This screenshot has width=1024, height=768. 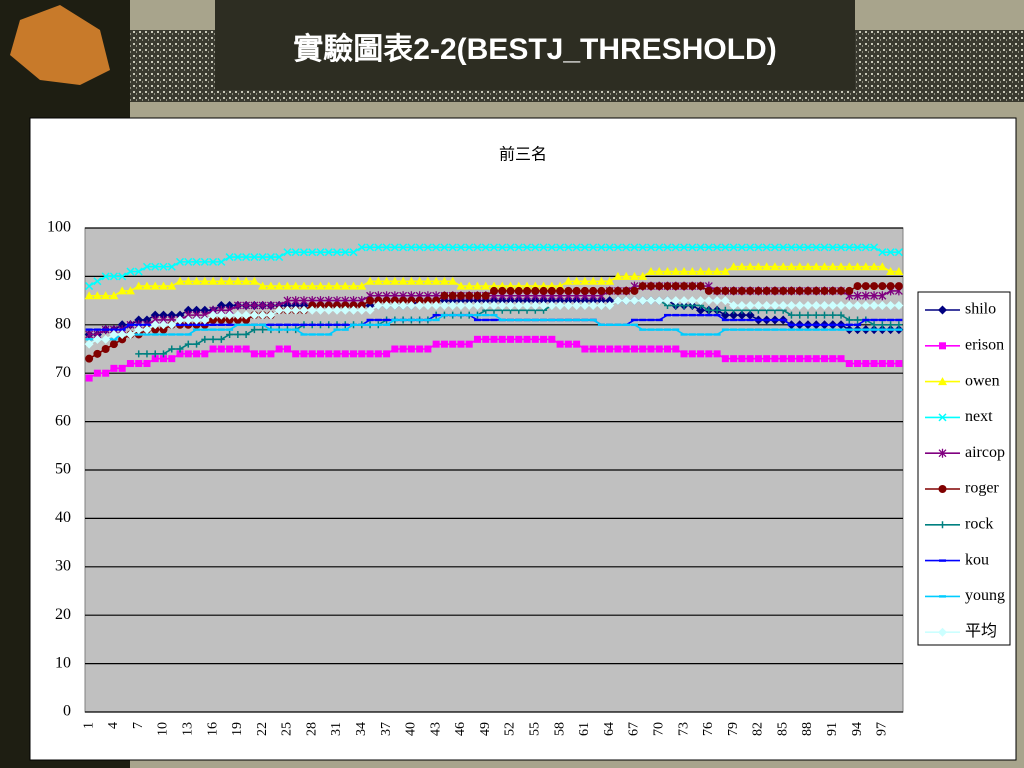 What do you see at coordinates (138, 725) in the screenshot?
I see `x-tick-label: 7` at bounding box center [138, 725].